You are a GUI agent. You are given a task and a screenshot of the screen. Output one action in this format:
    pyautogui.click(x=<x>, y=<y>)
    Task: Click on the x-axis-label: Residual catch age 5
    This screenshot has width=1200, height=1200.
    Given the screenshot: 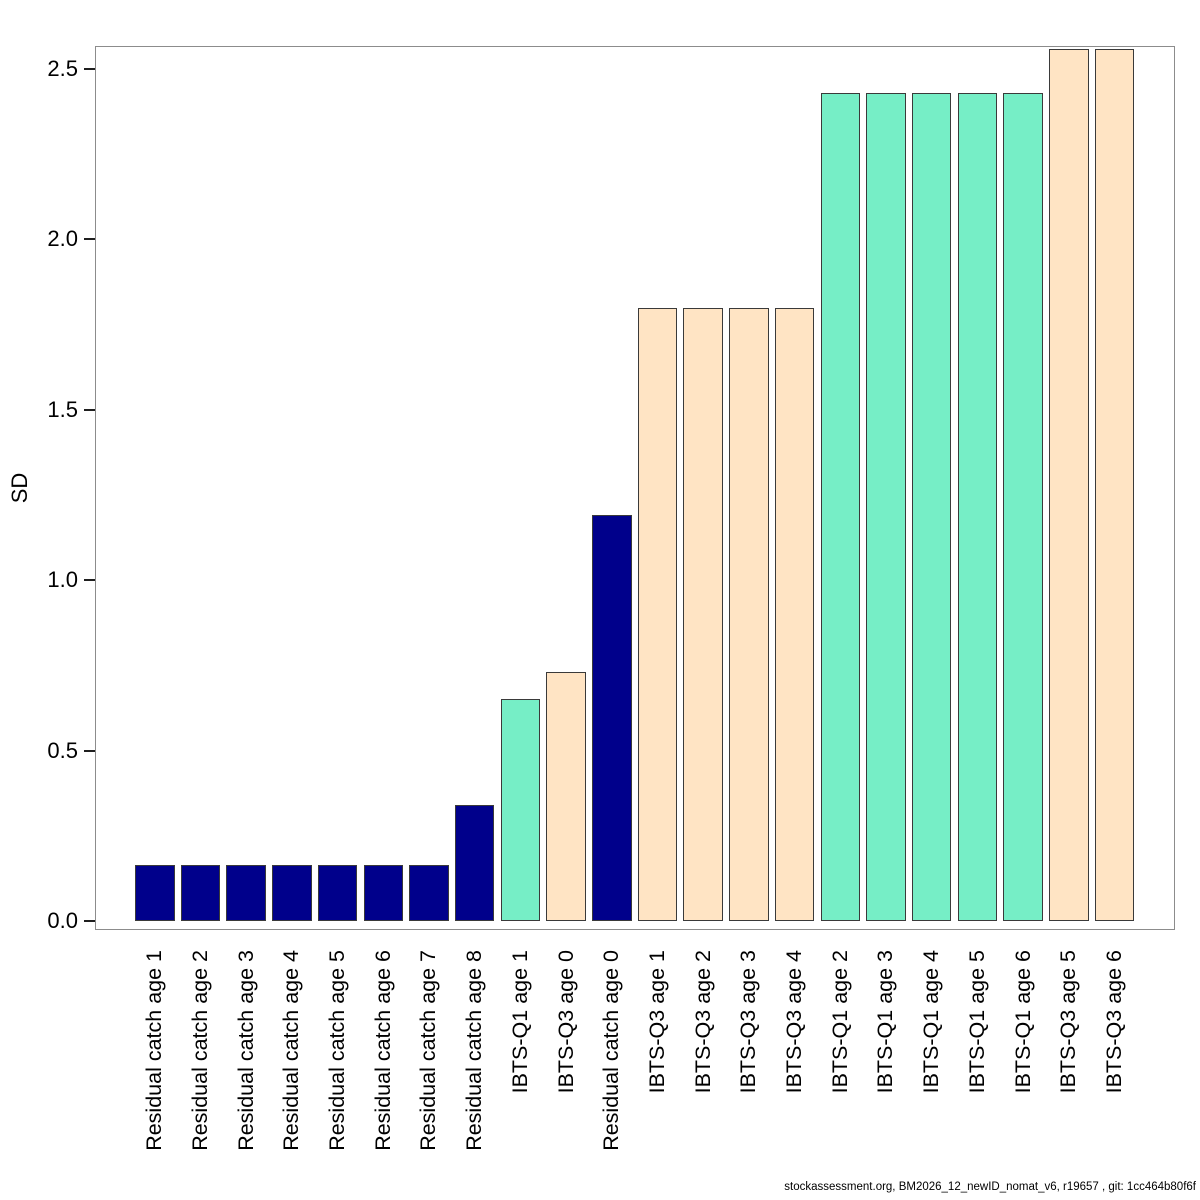 What is the action you would take?
    pyautogui.click(x=337, y=1050)
    